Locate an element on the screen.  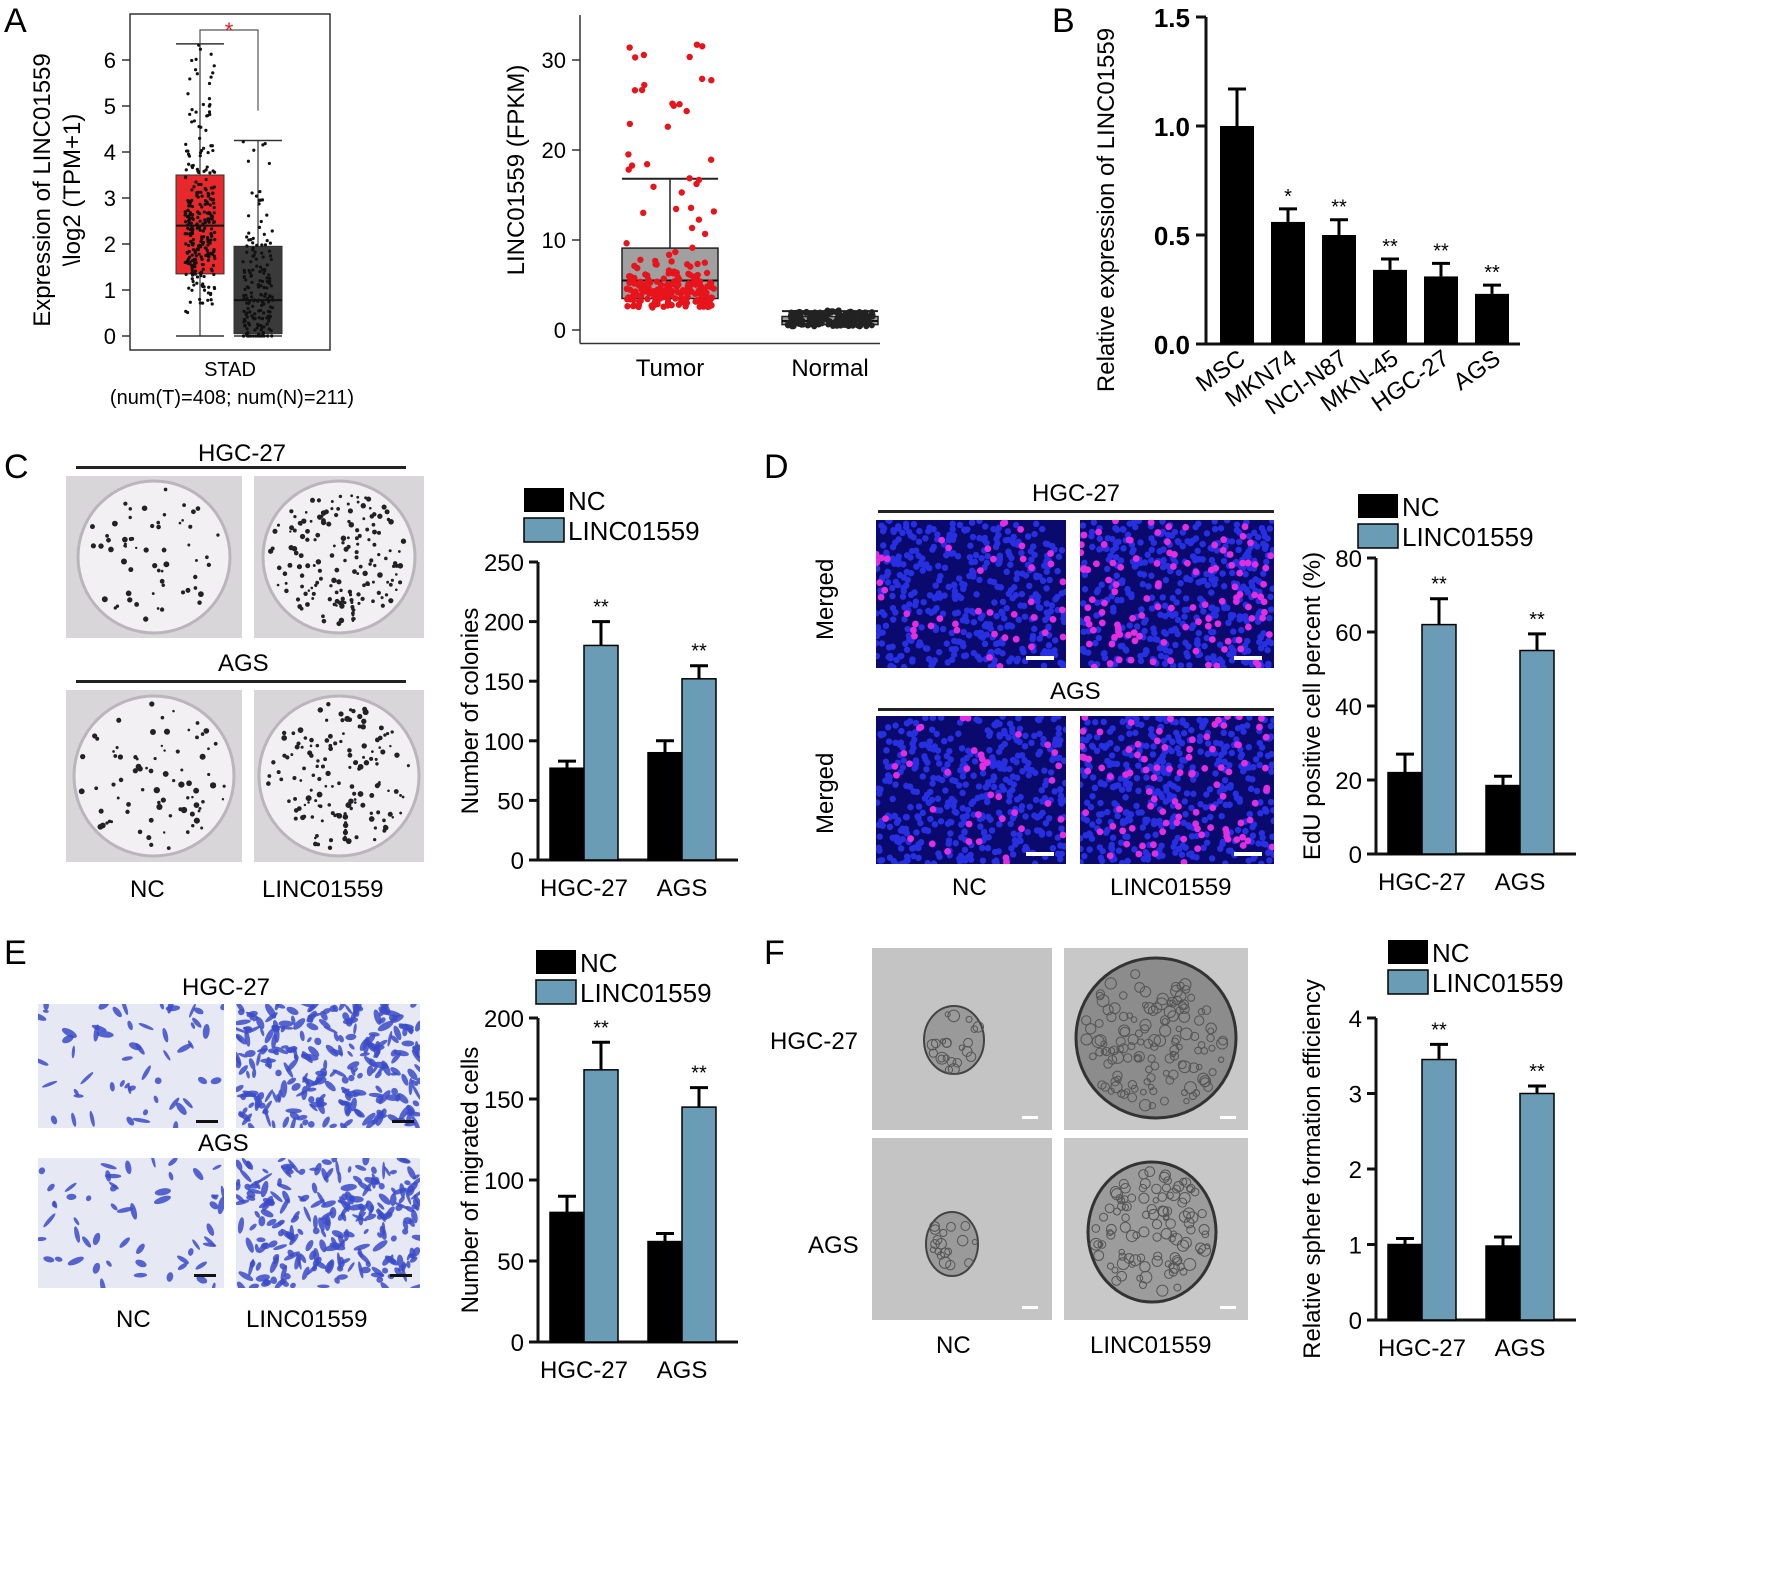
colony-plate-hgc27-nc is located at coordinates (154, 557).